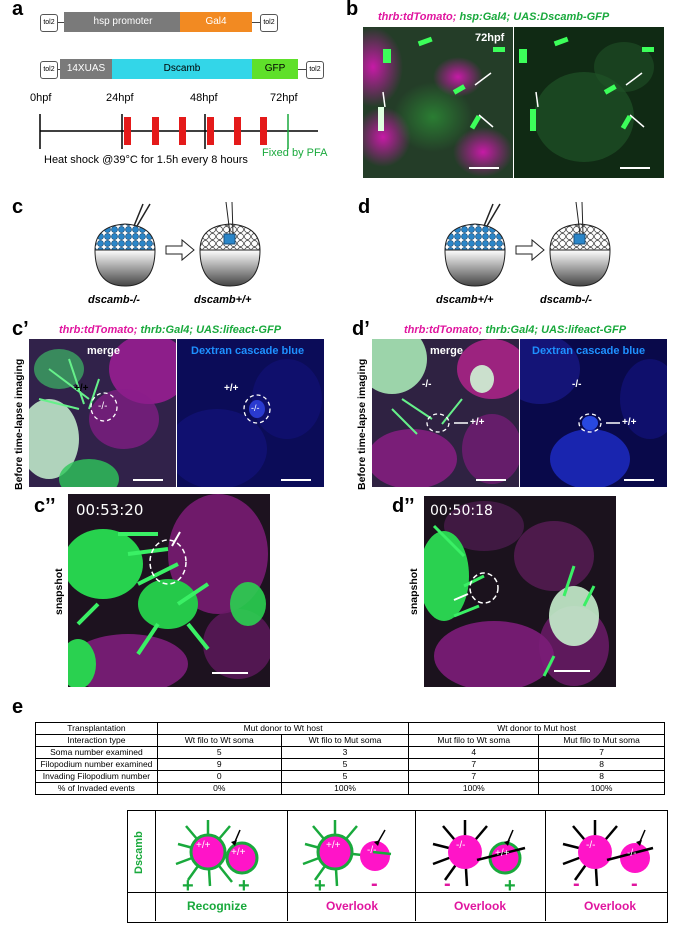 Image resolution: width=685 pixels, height=930 pixels. Describe the element at coordinates (283, 728) in the screenshot. I see `table-header-cell: Mut donor to Wt host` at that location.